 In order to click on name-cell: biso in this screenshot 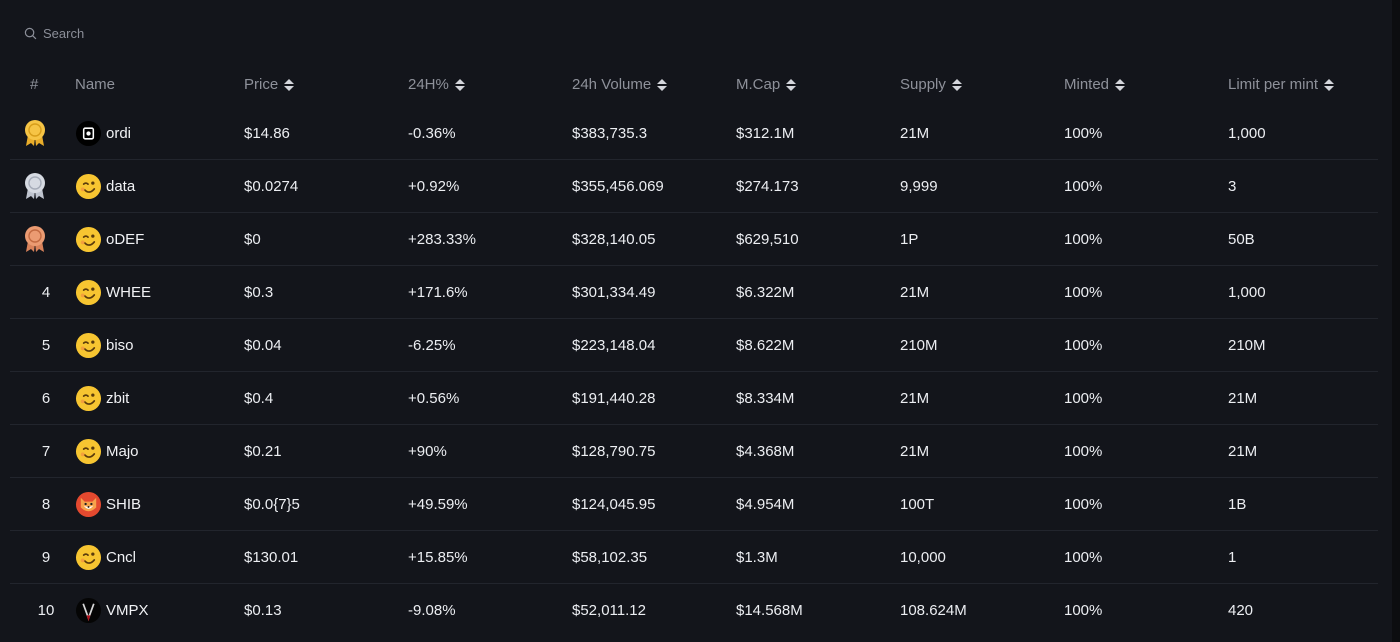, I will do `click(159, 345)`.